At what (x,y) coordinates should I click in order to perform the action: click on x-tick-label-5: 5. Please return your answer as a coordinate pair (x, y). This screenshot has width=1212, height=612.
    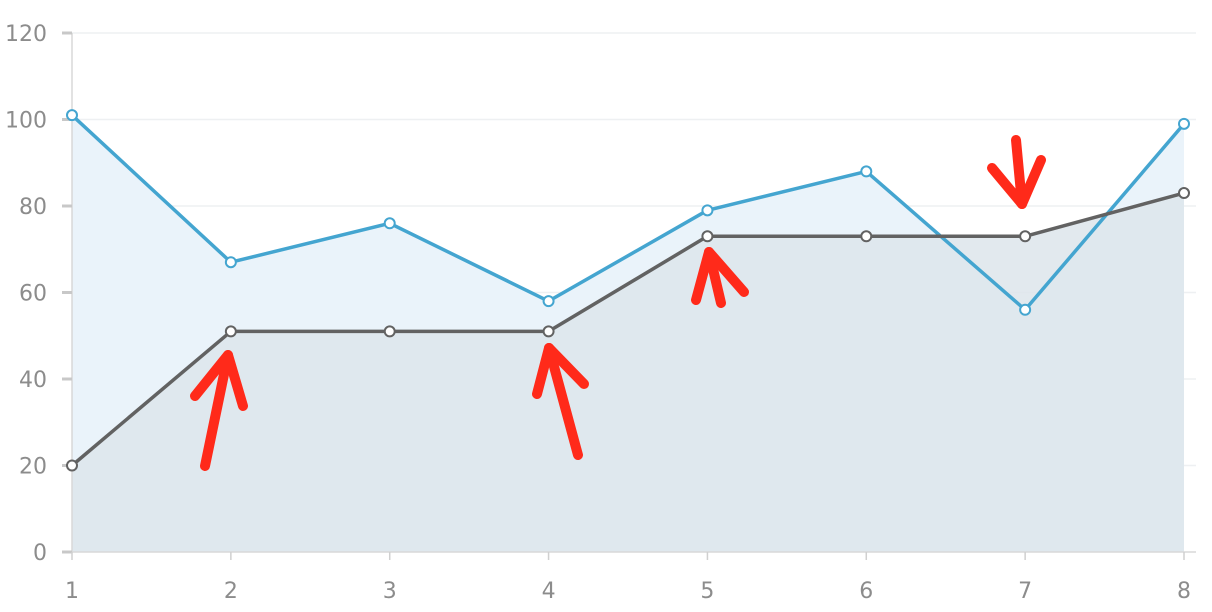
    Looking at the image, I should click on (707, 591).